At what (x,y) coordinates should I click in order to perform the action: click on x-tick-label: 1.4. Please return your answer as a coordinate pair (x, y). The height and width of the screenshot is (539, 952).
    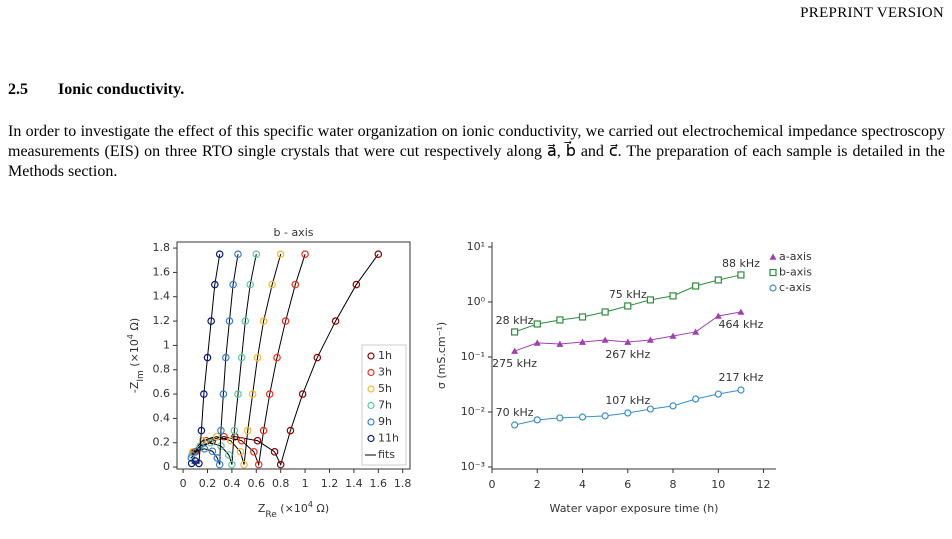
    Looking at the image, I should click on (354, 483).